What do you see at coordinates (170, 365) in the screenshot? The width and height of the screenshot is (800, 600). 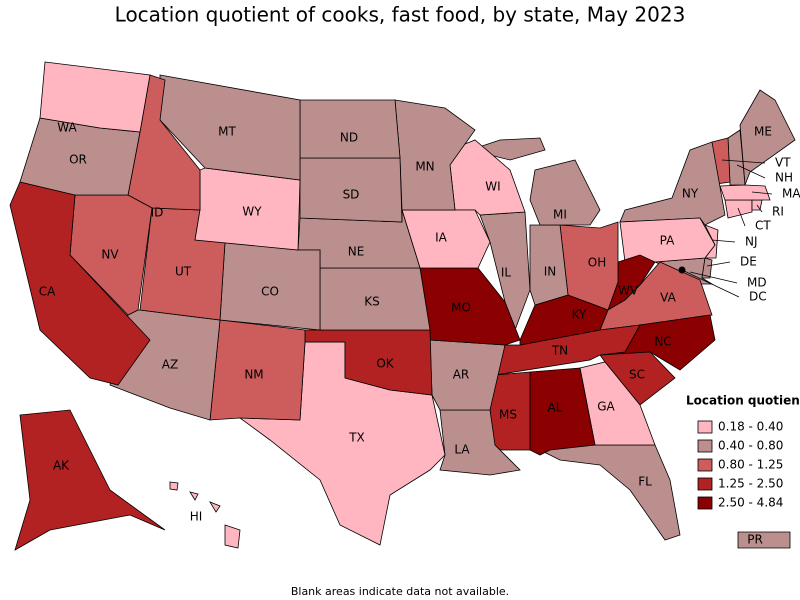 I see `state-label: AZ` at bounding box center [170, 365].